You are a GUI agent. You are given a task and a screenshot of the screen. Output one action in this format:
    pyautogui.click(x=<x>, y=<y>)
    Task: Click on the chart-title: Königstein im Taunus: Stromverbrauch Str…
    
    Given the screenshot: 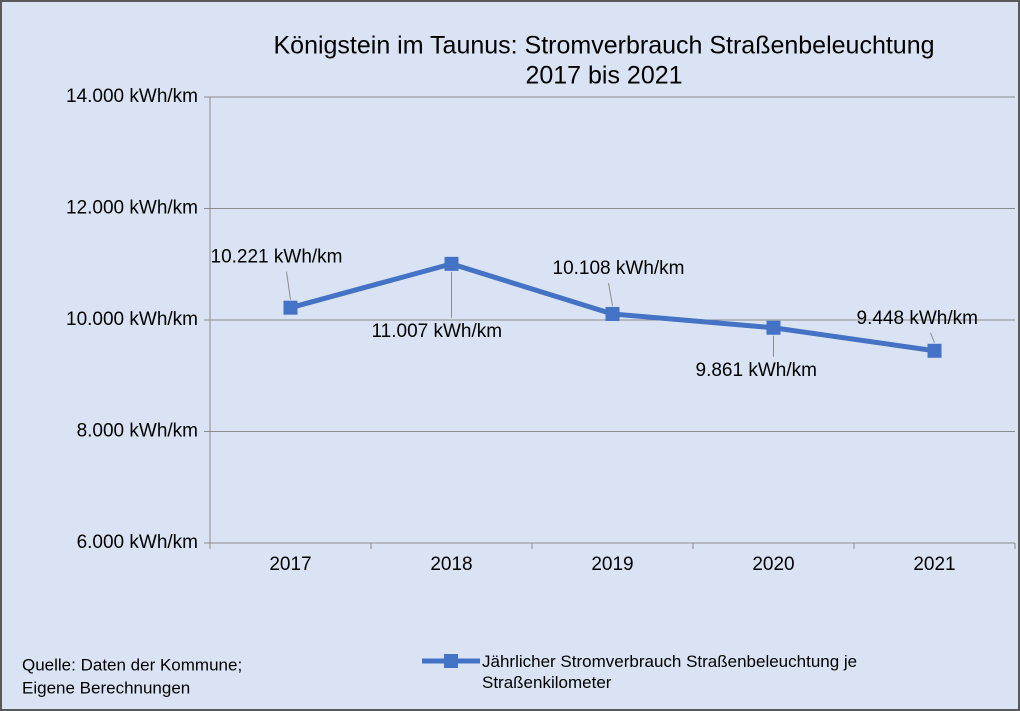 What is the action you would take?
    pyautogui.click(x=603, y=46)
    